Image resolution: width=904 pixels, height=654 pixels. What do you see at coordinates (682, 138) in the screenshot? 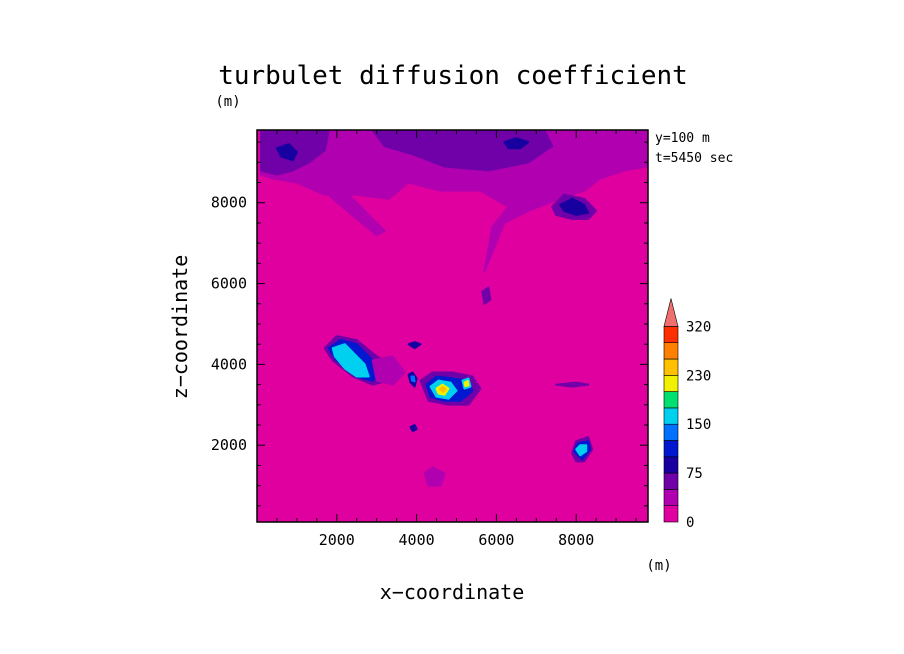
I see `slice-position-annotation: y=100 m` at bounding box center [682, 138].